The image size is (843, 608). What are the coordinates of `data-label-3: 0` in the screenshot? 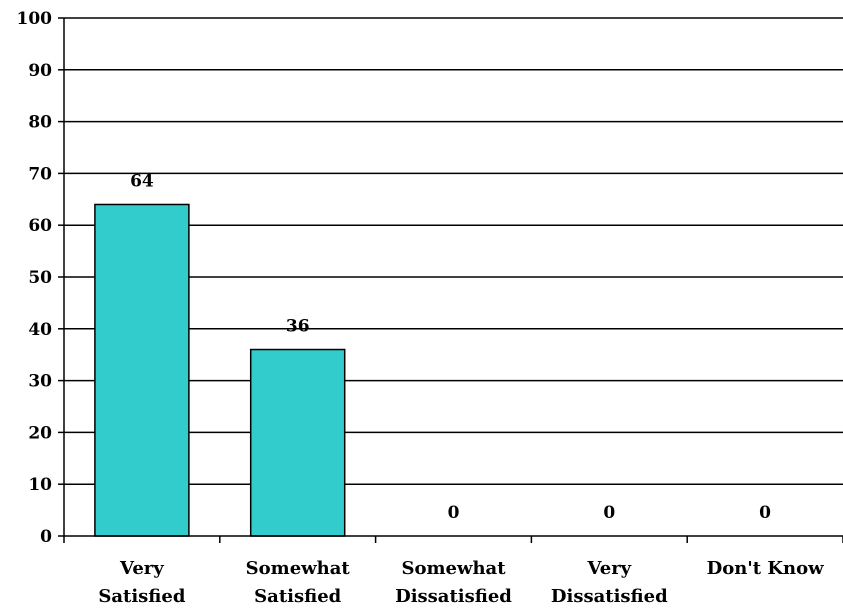 It's located at (609, 513).